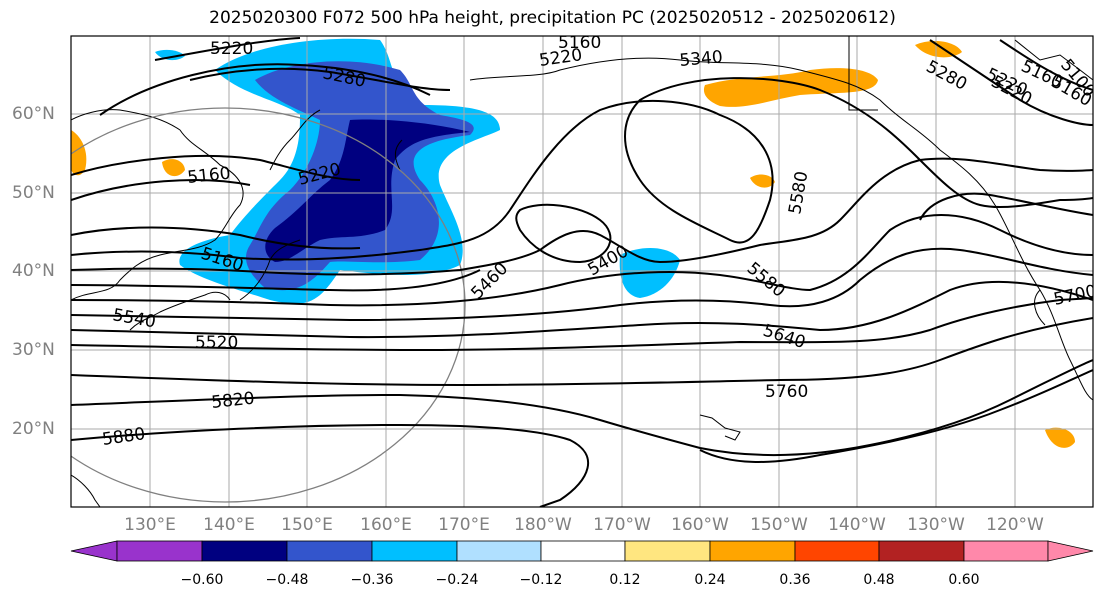  What do you see at coordinates (779, 525) in the screenshot?
I see `lon-label: 150°W` at bounding box center [779, 525].